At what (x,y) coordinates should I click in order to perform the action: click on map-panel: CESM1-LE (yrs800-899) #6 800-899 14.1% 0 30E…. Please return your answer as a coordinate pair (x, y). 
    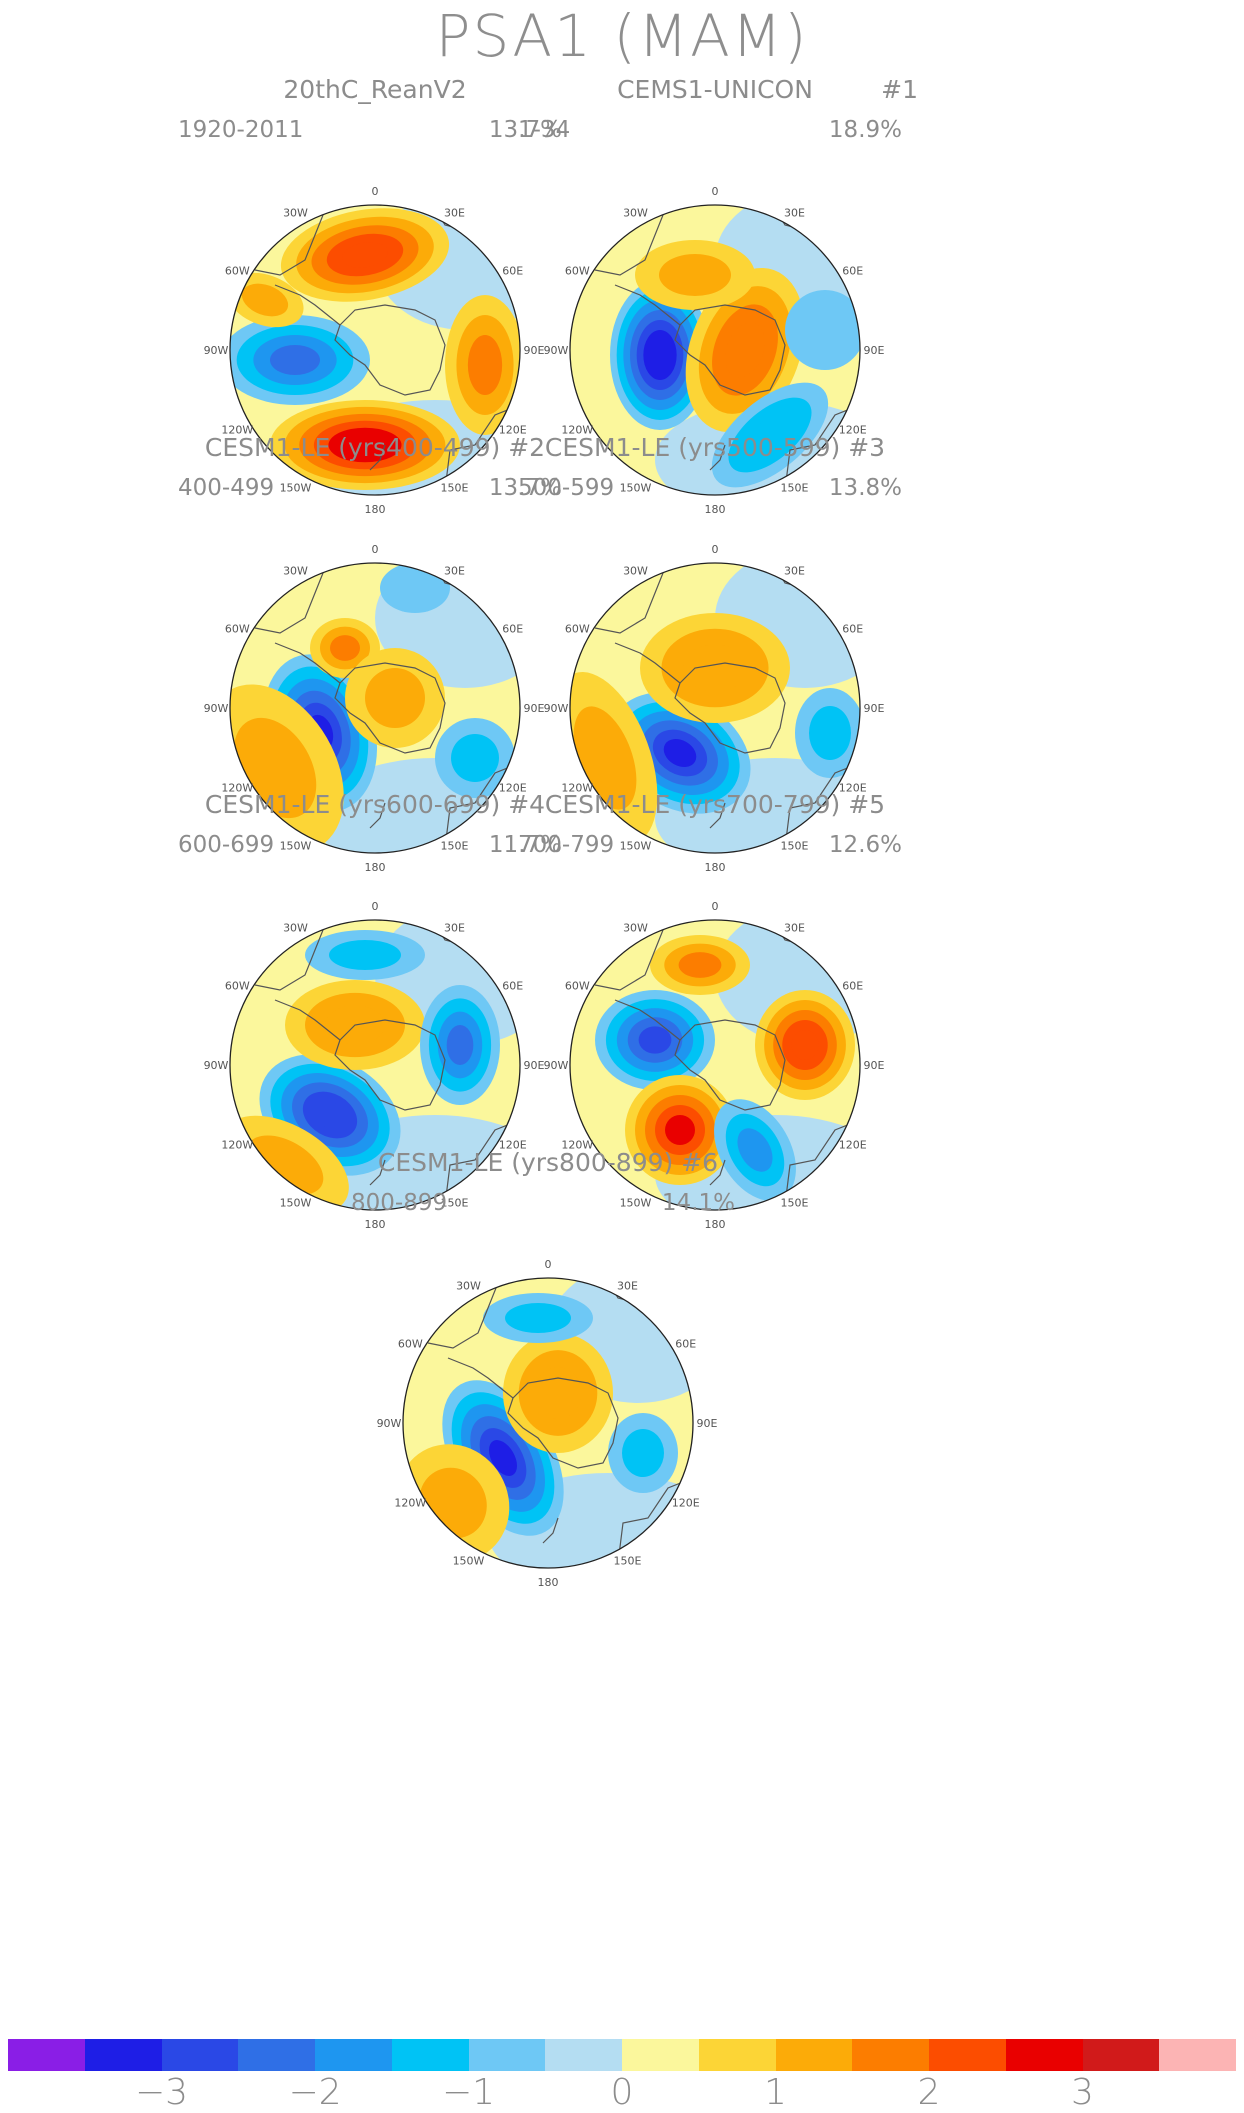
    Looking at the image, I should click on (548, 1388).